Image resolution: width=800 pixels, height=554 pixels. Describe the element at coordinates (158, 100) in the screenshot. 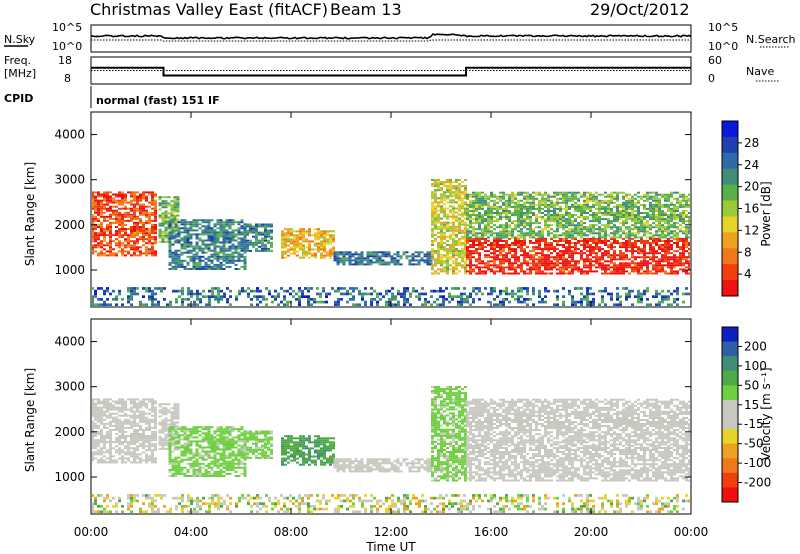

I see `cpid-value: normal (fast) 151 IF` at that location.